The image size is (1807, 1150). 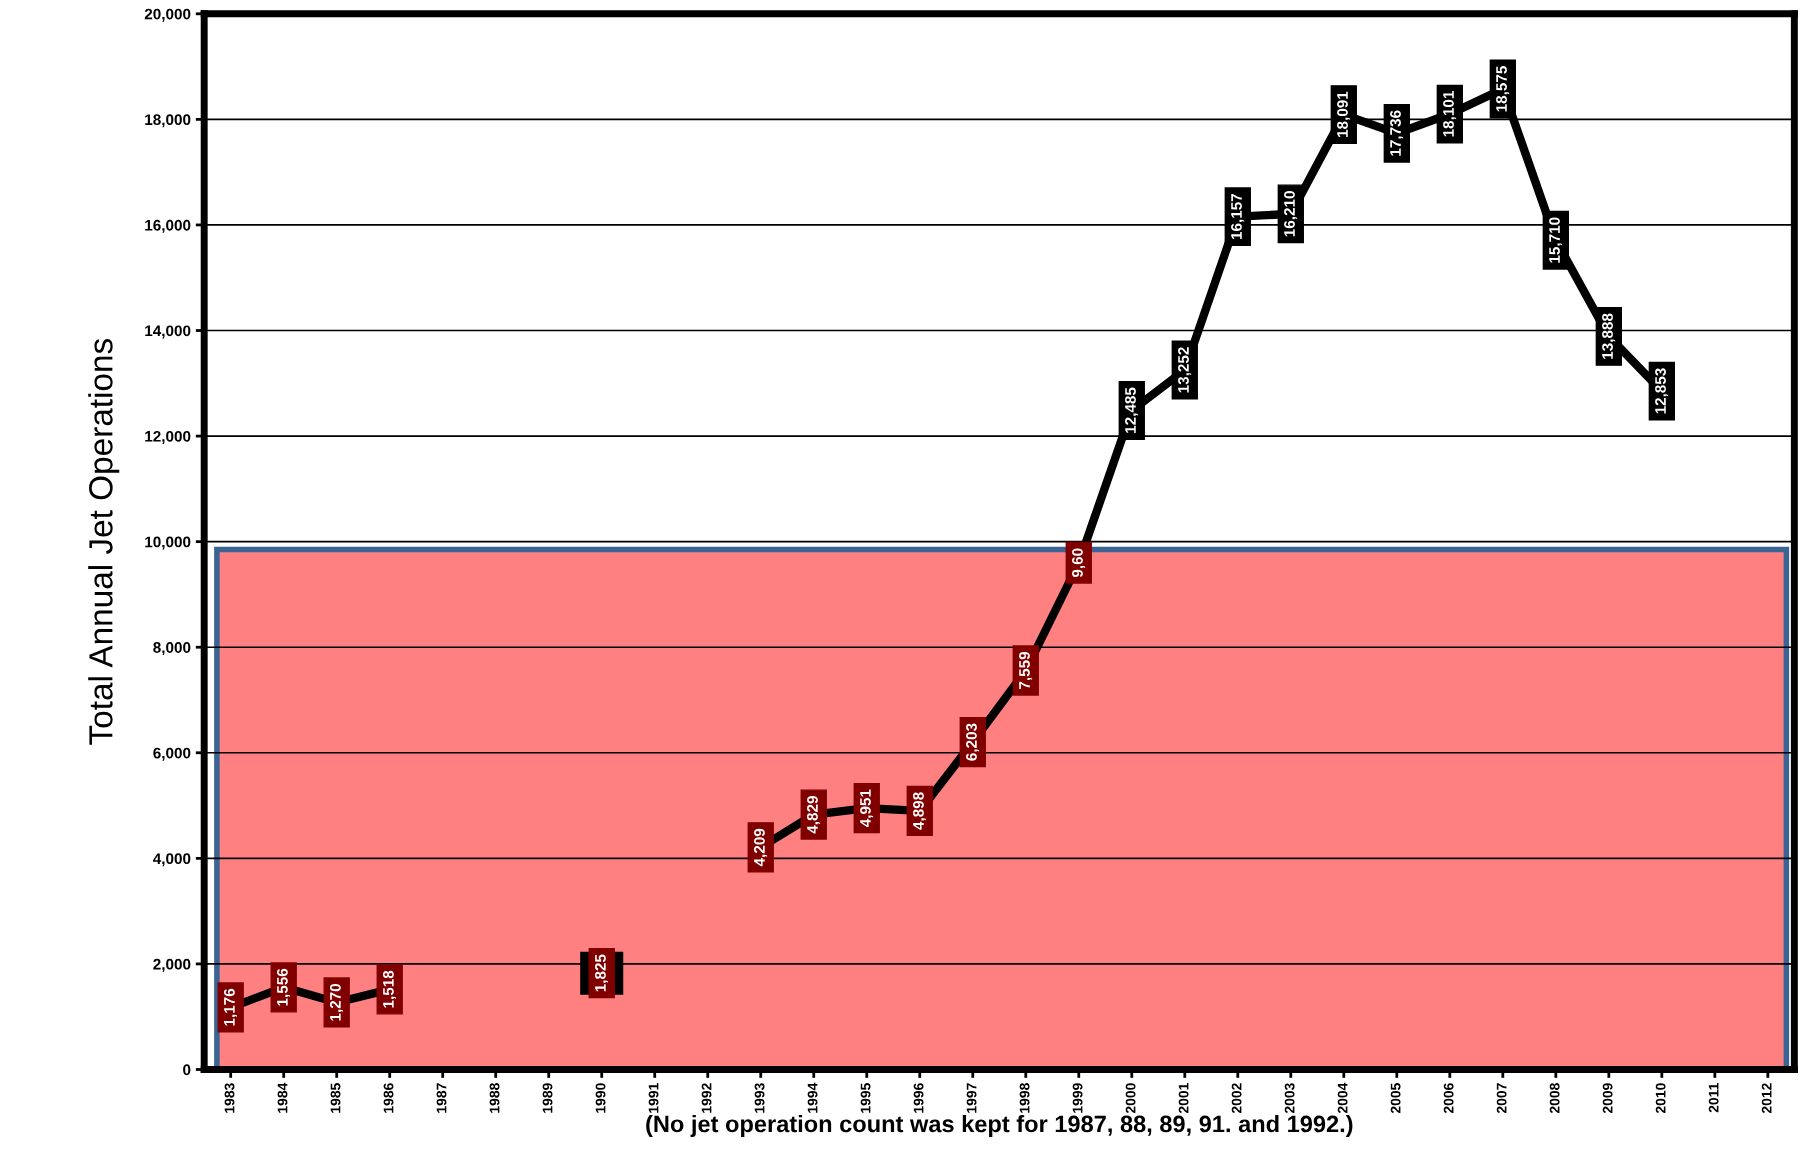 What do you see at coordinates (1183, 1098) in the screenshot?
I see `x-tick-label: 2001` at bounding box center [1183, 1098].